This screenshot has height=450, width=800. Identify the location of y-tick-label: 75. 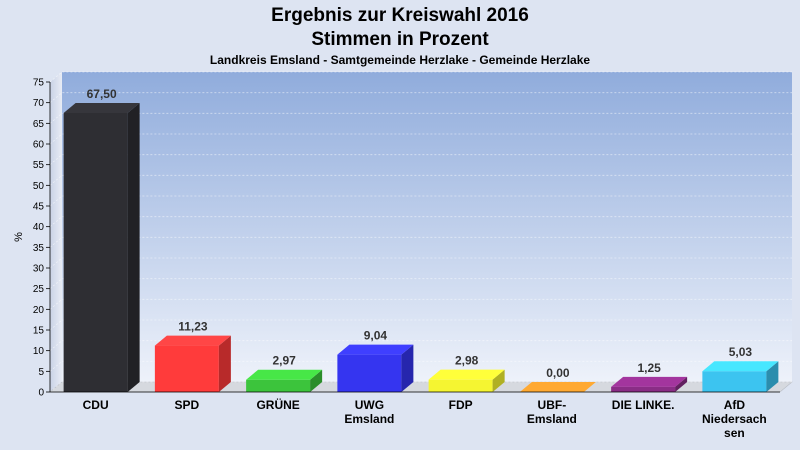
(39, 83).